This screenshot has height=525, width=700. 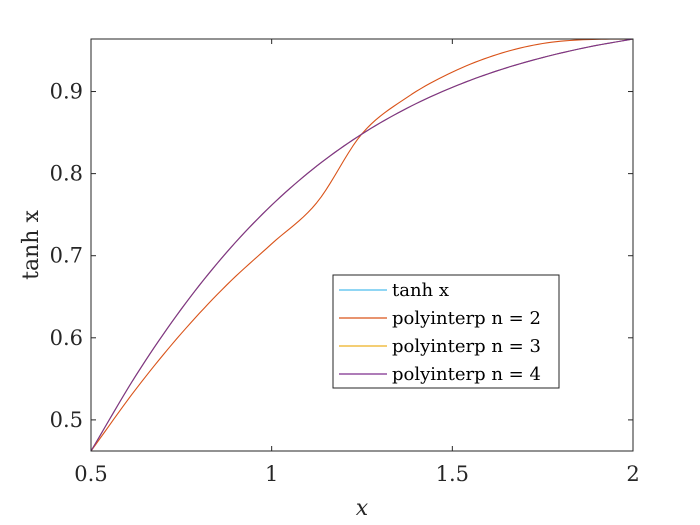 I want to click on x-axis-label: x, so click(x=362, y=508).